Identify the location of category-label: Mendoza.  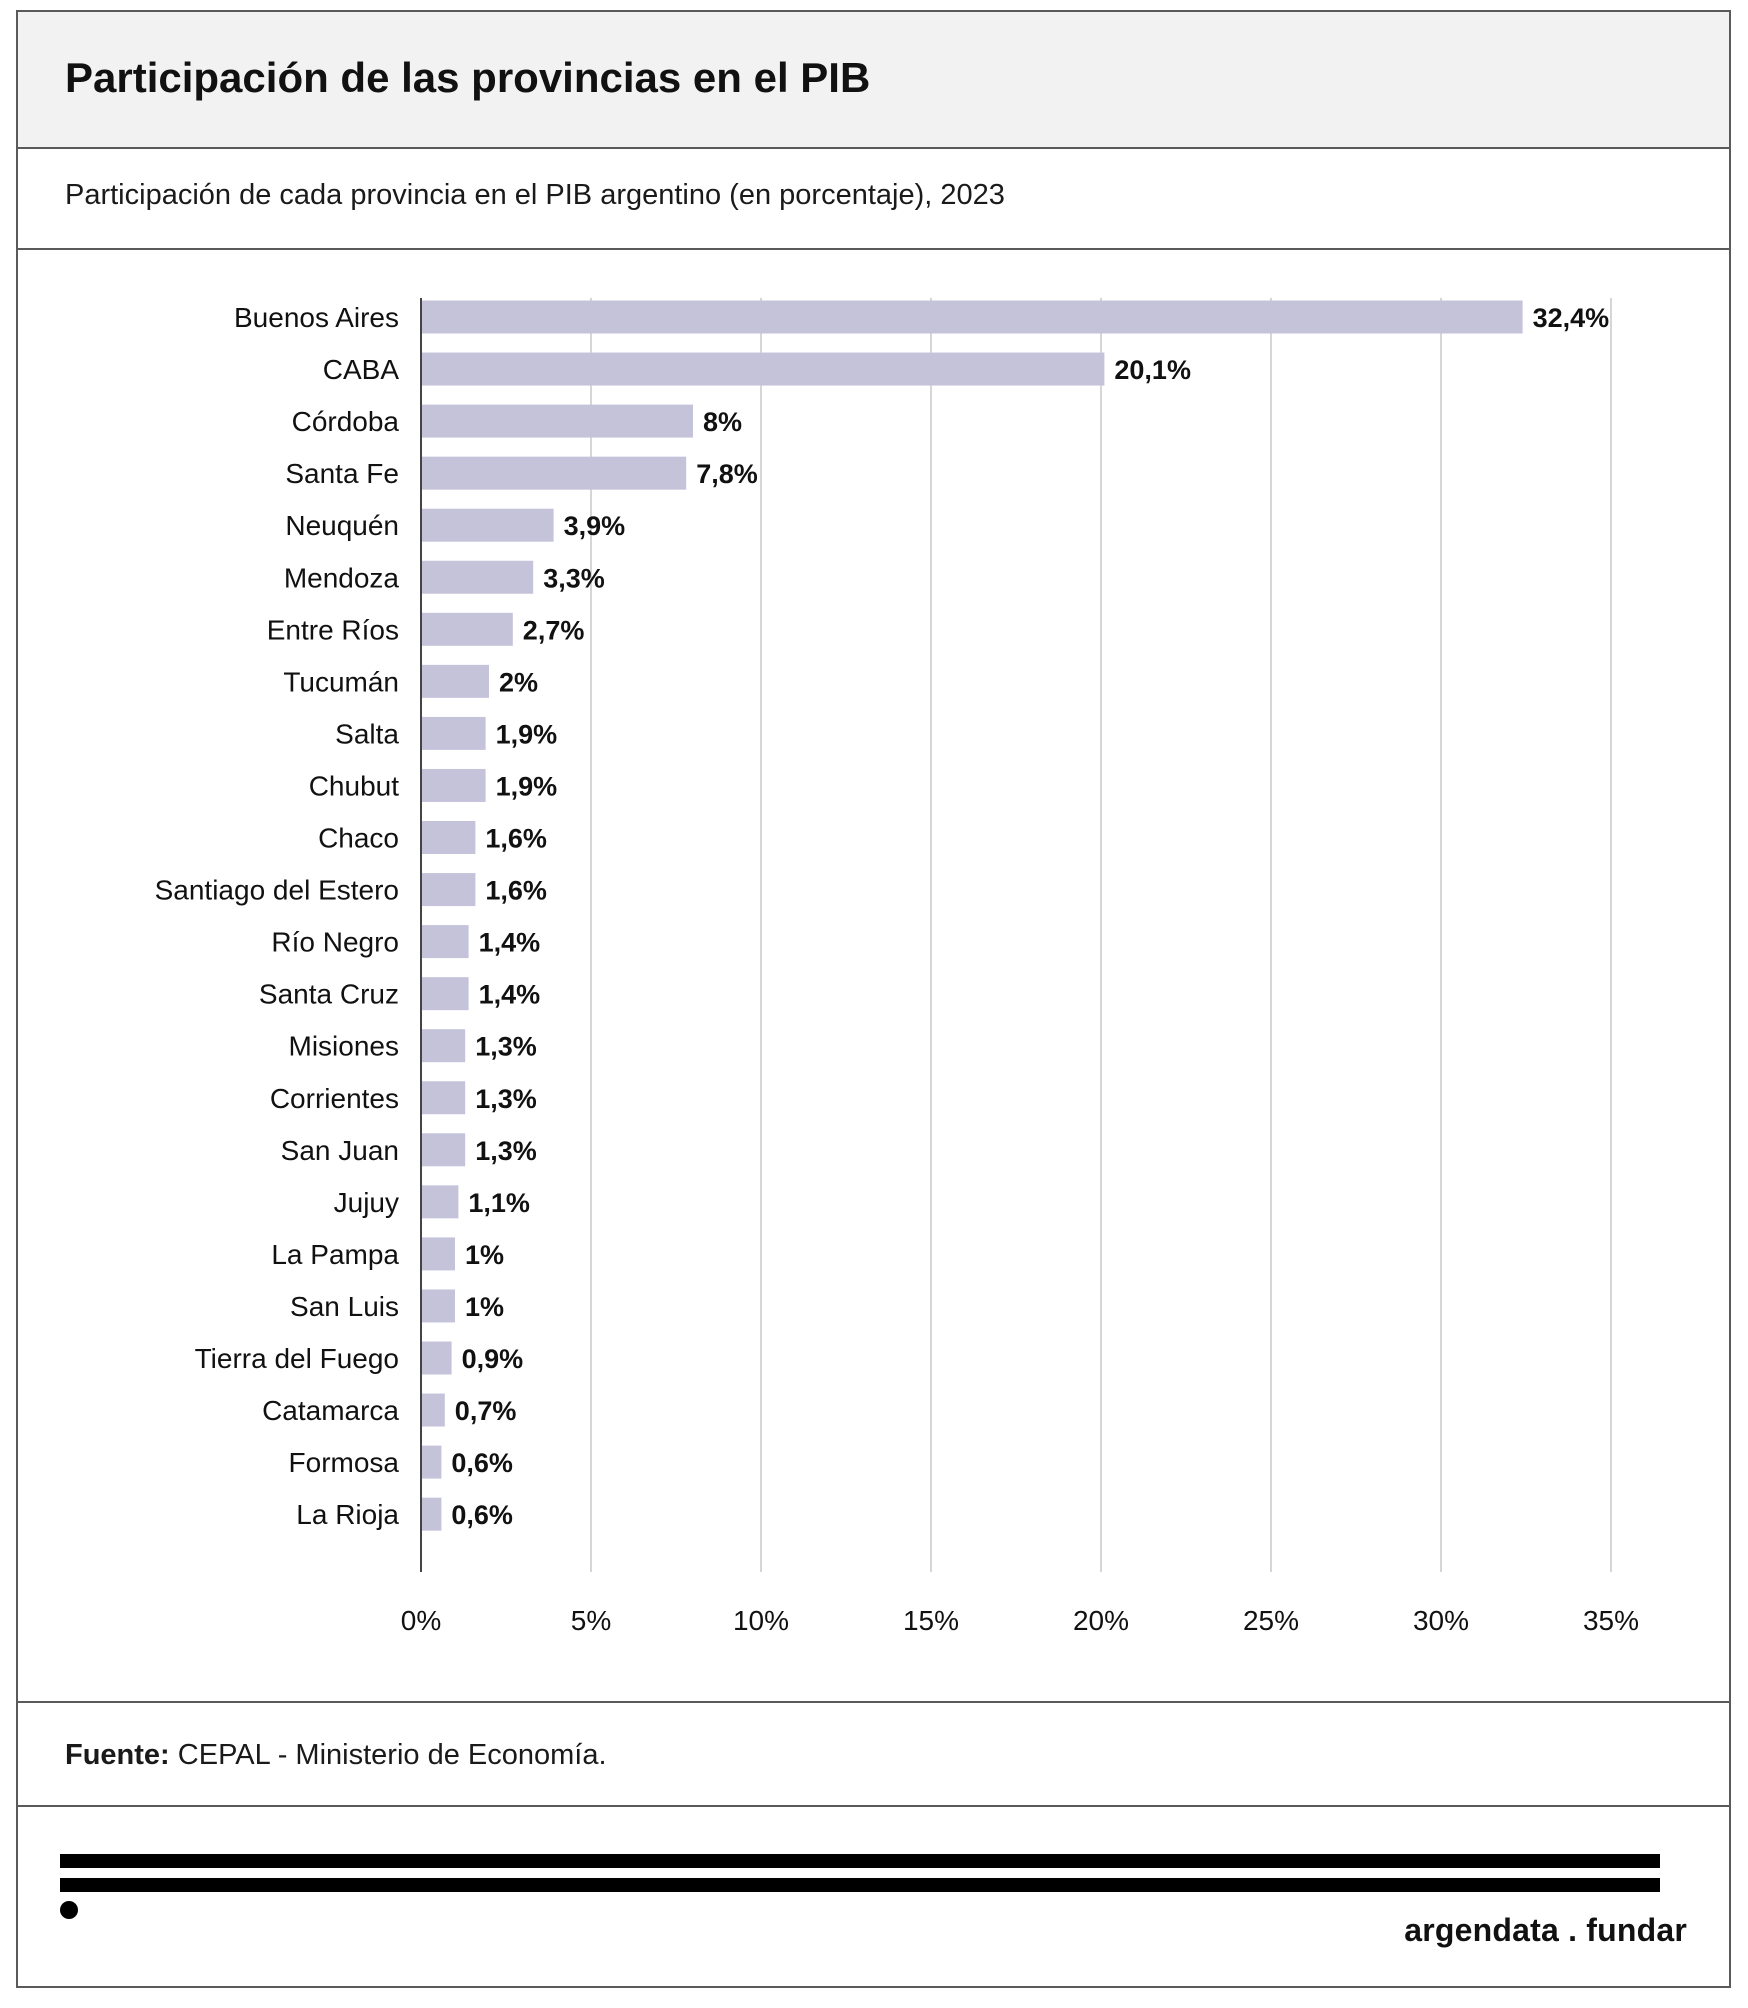
(342, 577).